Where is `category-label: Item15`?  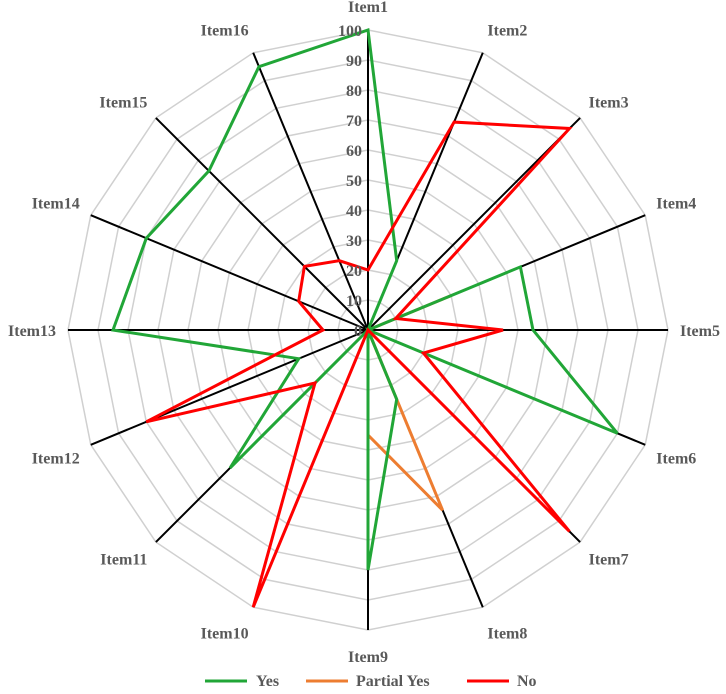
category-label: Item15 is located at coordinates (123, 102).